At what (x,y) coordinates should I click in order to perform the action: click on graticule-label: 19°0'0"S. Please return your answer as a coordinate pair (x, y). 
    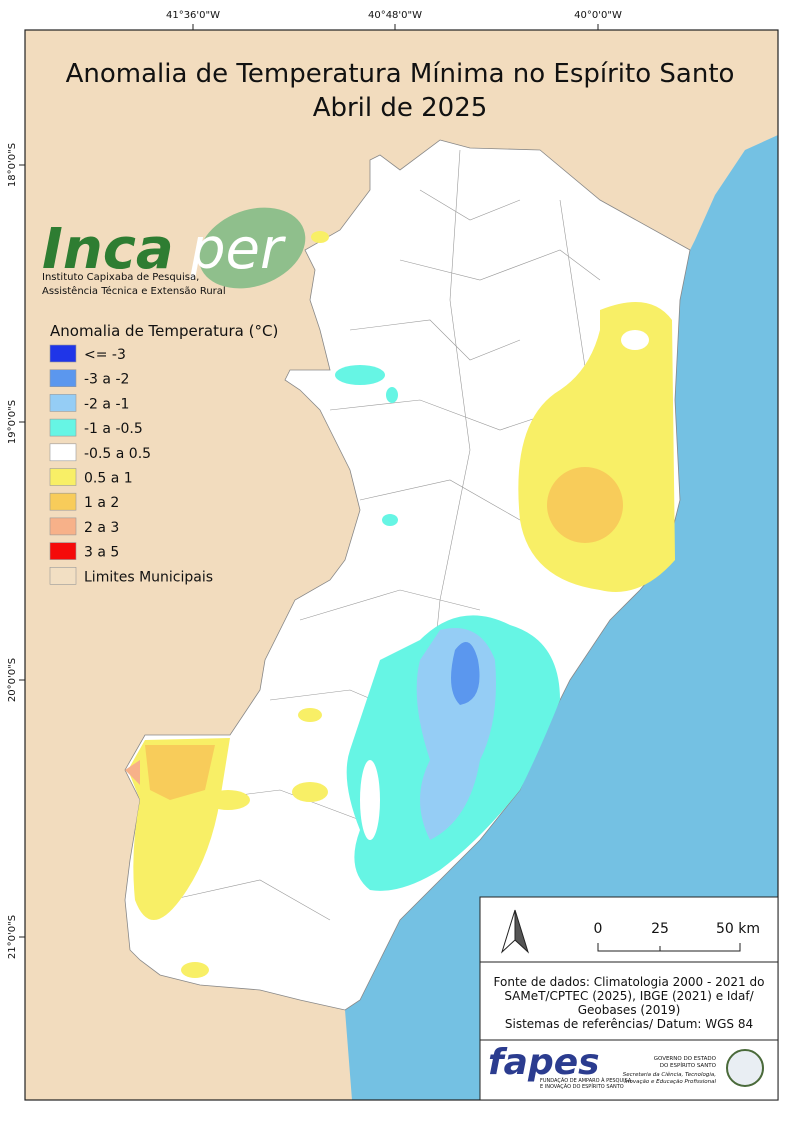
    Looking at the image, I should click on (12, 422).